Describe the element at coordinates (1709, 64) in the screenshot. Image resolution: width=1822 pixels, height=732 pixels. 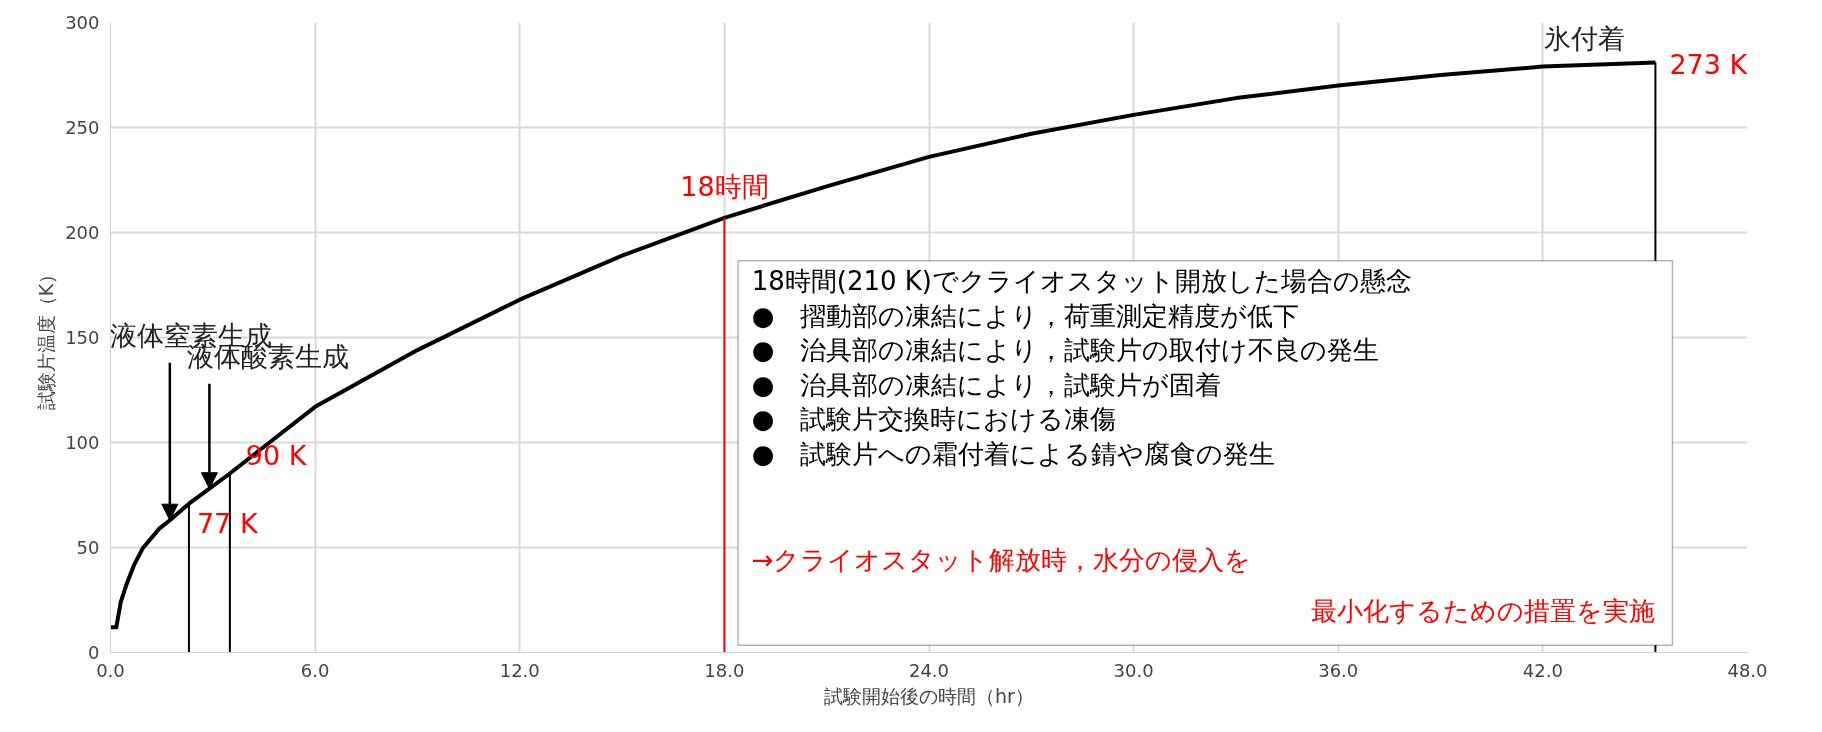
I see `ref-line-label: 273 K` at that location.